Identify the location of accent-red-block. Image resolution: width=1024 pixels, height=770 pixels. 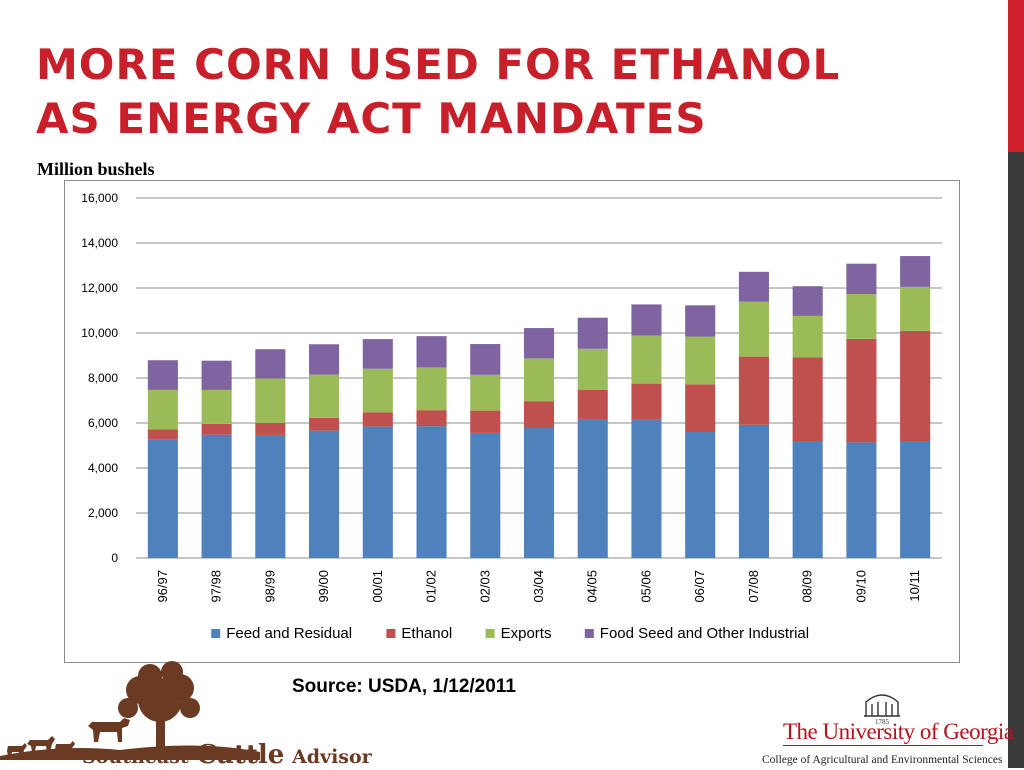
(1016, 76).